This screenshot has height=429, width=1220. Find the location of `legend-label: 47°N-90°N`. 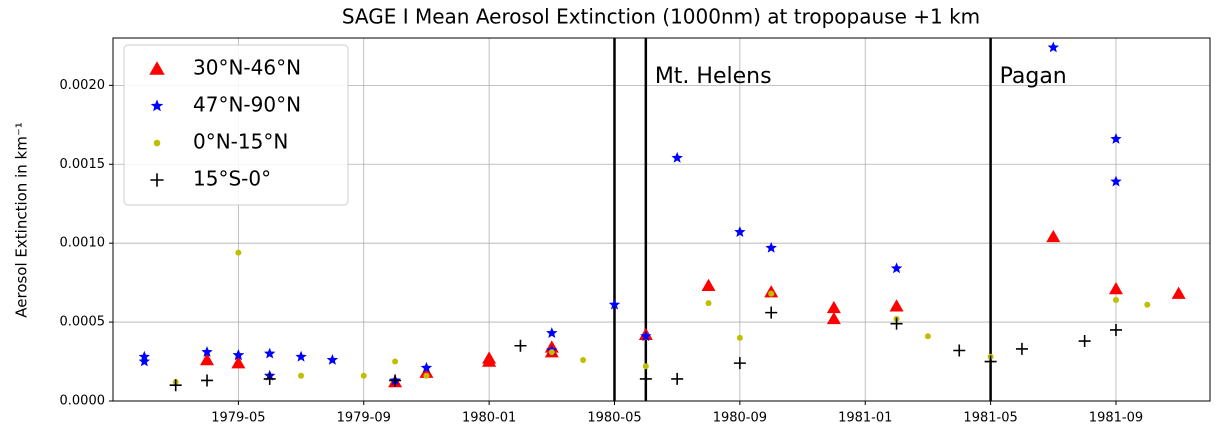

legend-label: 47°N-90°N is located at coordinates (247, 105).